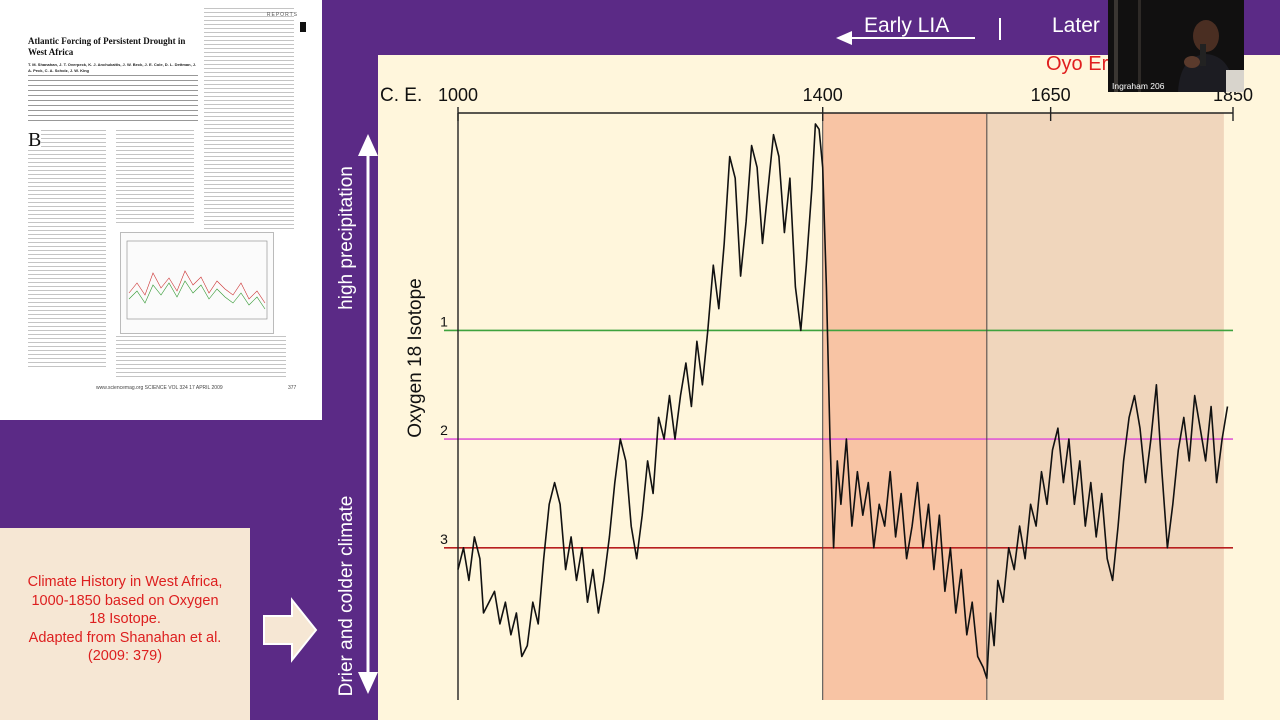  I want to click on y-tick-label: 2, so click(444, 430).